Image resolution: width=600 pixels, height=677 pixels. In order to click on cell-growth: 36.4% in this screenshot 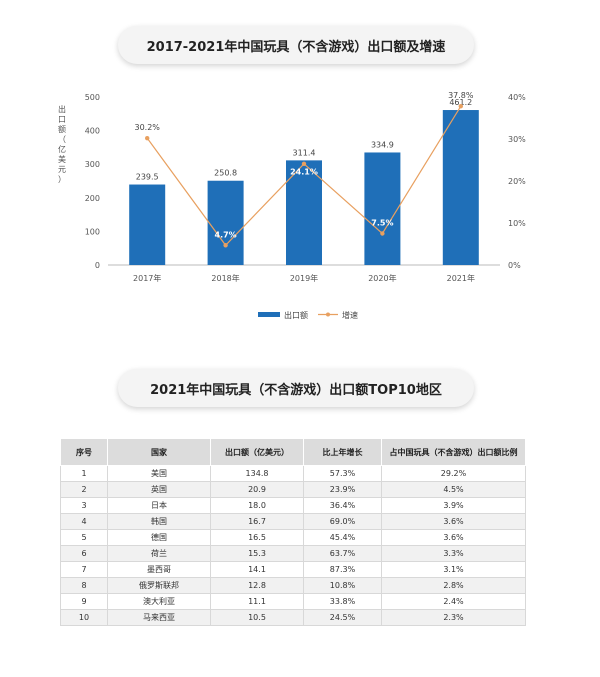, I will do `click(342, 505)`.